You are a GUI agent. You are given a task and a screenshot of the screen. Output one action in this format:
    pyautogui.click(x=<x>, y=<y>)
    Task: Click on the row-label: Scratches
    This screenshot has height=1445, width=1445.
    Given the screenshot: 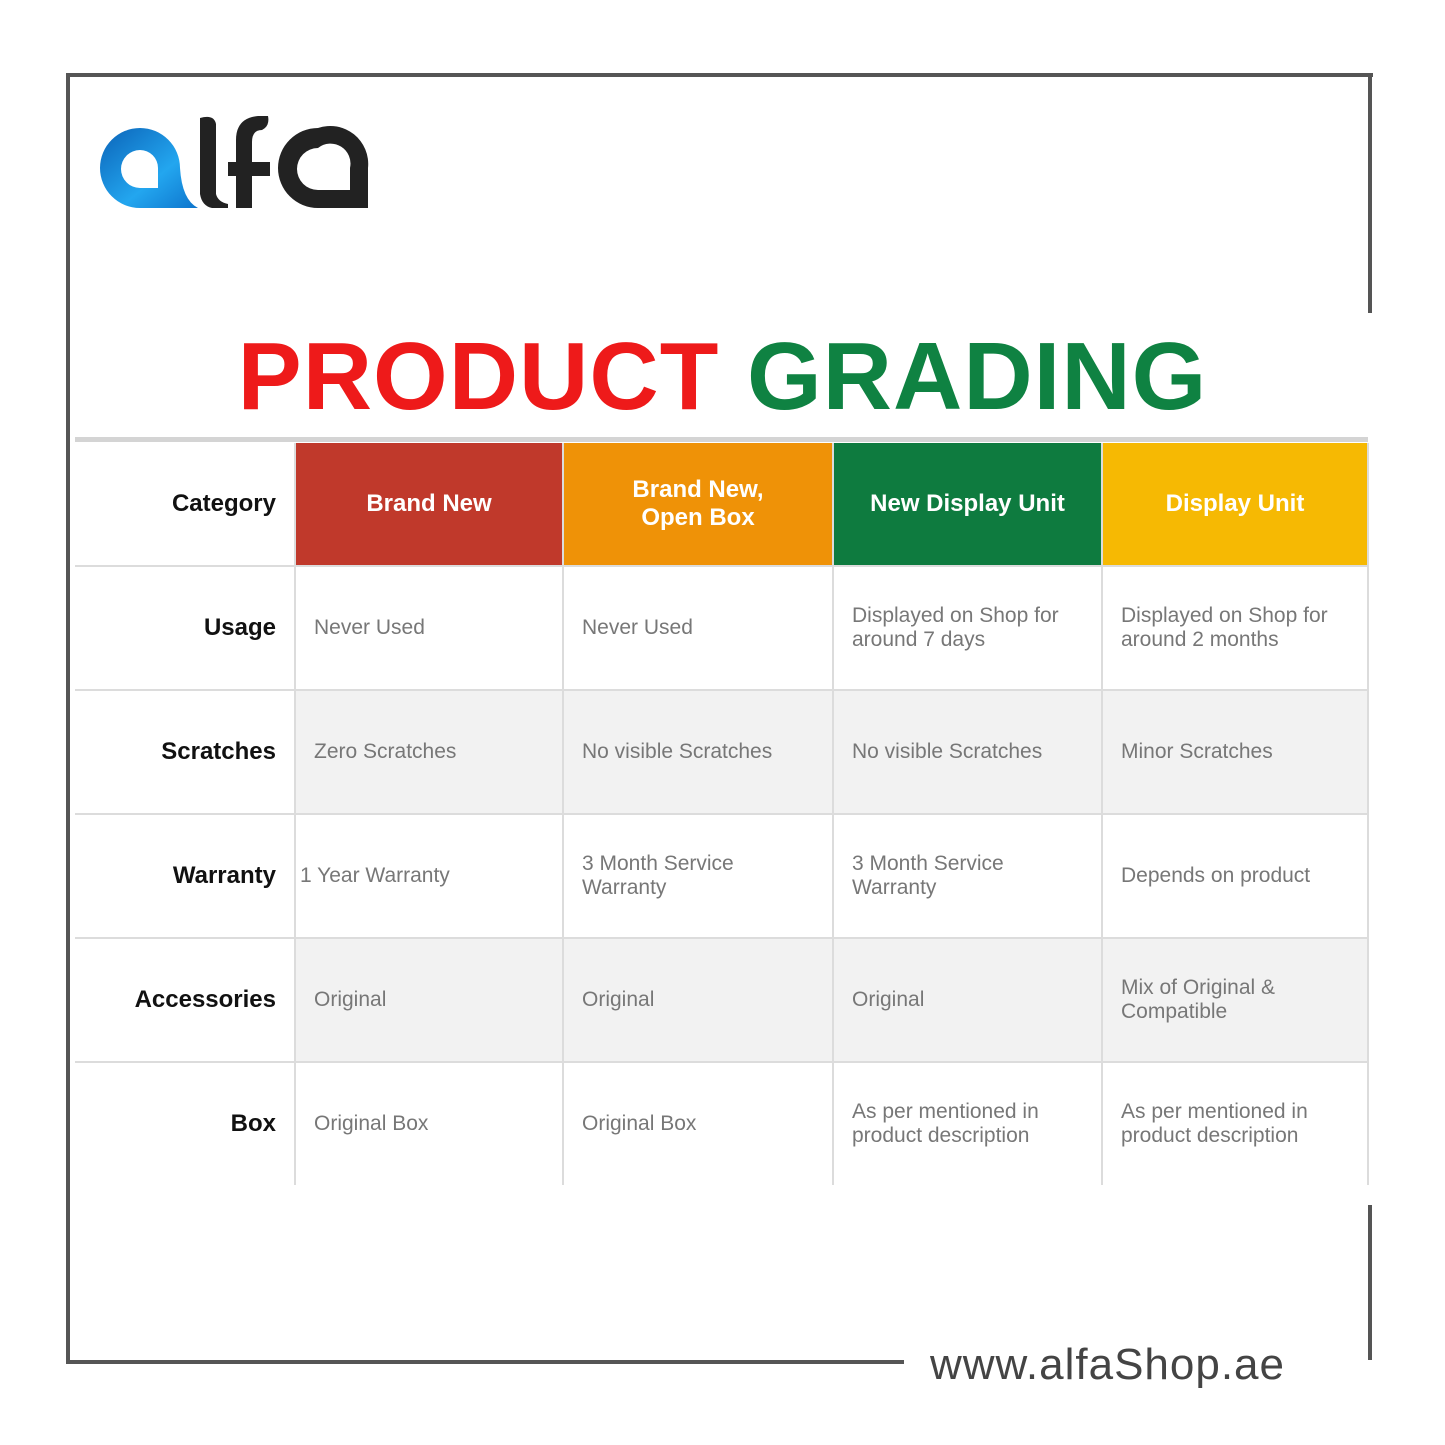 What is the action you would take?
    pyautogui.click(x=185, y=752)
    